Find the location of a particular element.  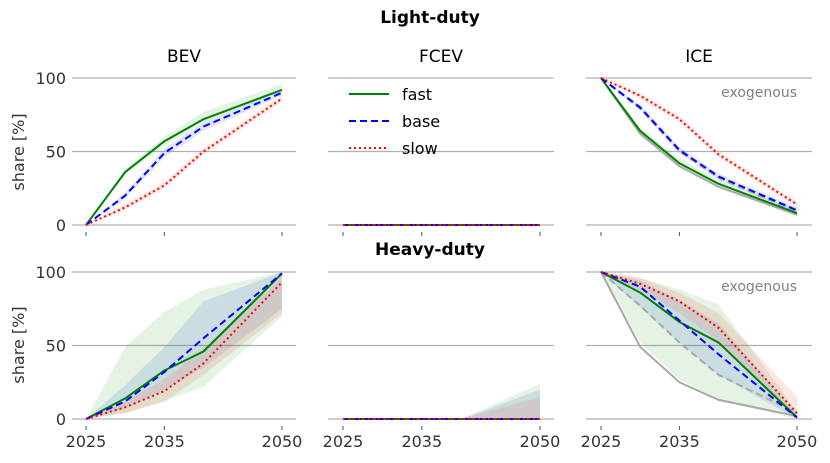

grey-line-light-duty-ice-exogenous-a is located at coordinates (699, 146).